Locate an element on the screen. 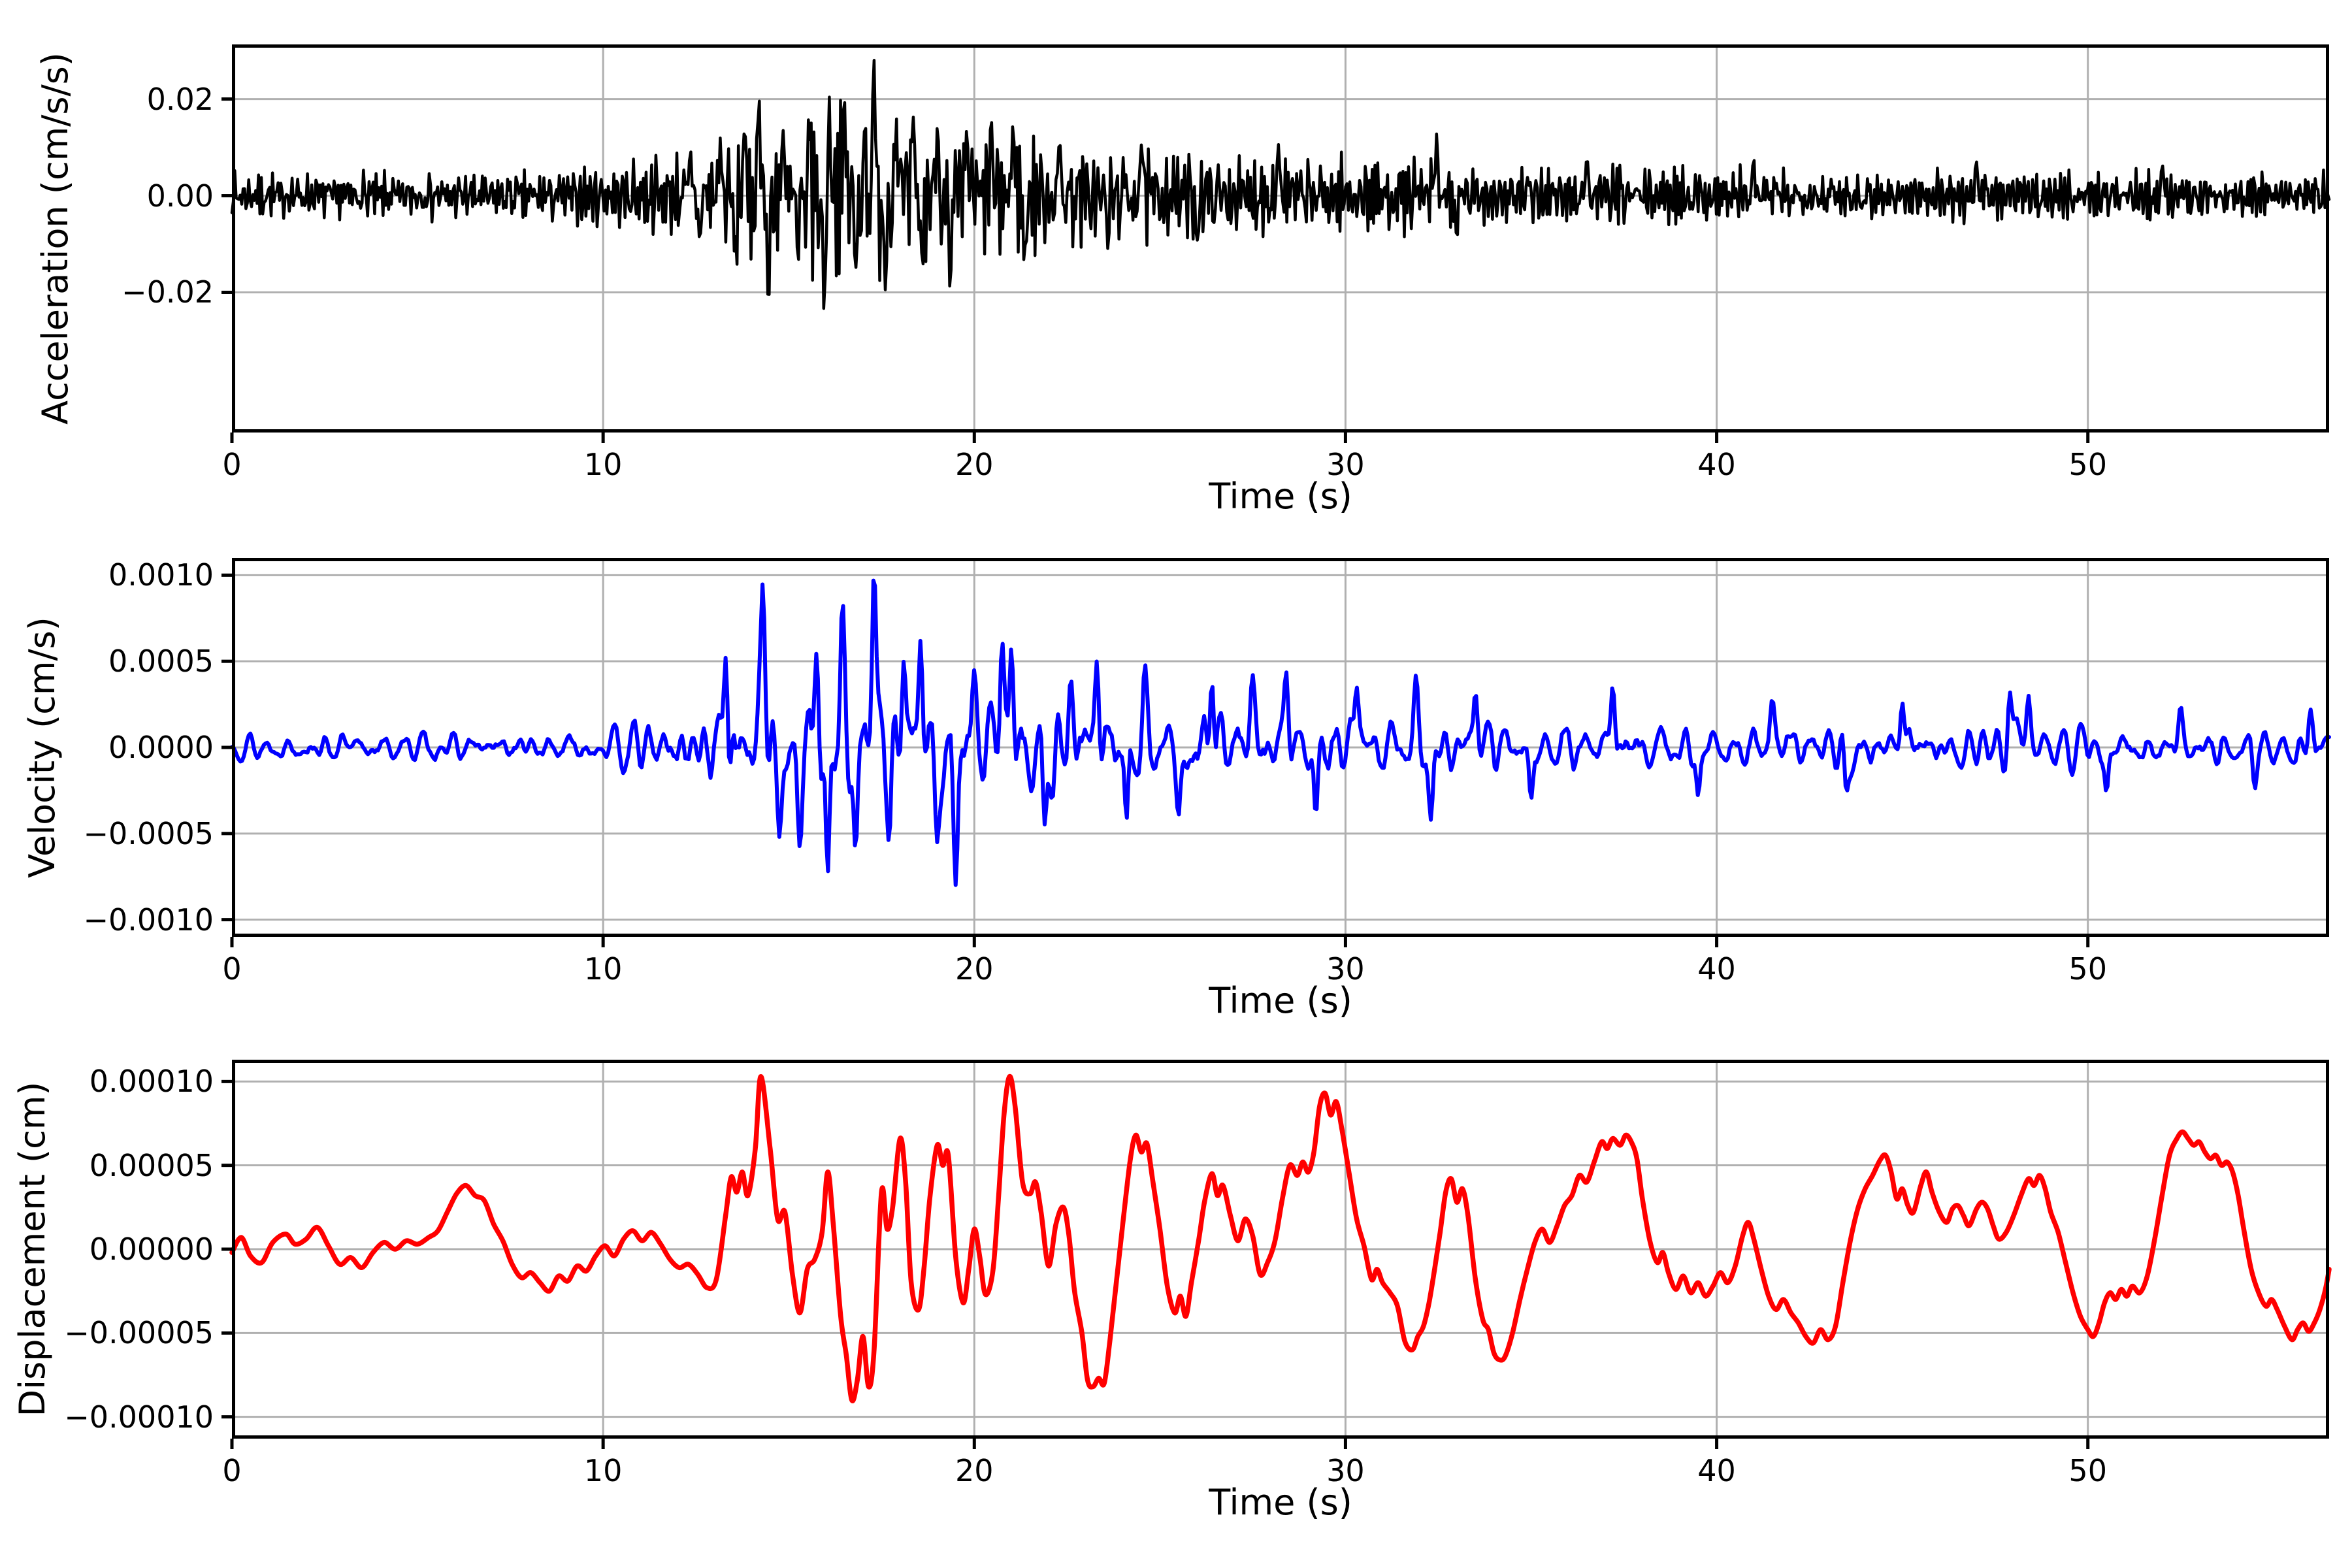 The height and width of the screenshot is (1568, 2352). displacement-x-tick-label: 10 is located at coordinates (603, 1470).